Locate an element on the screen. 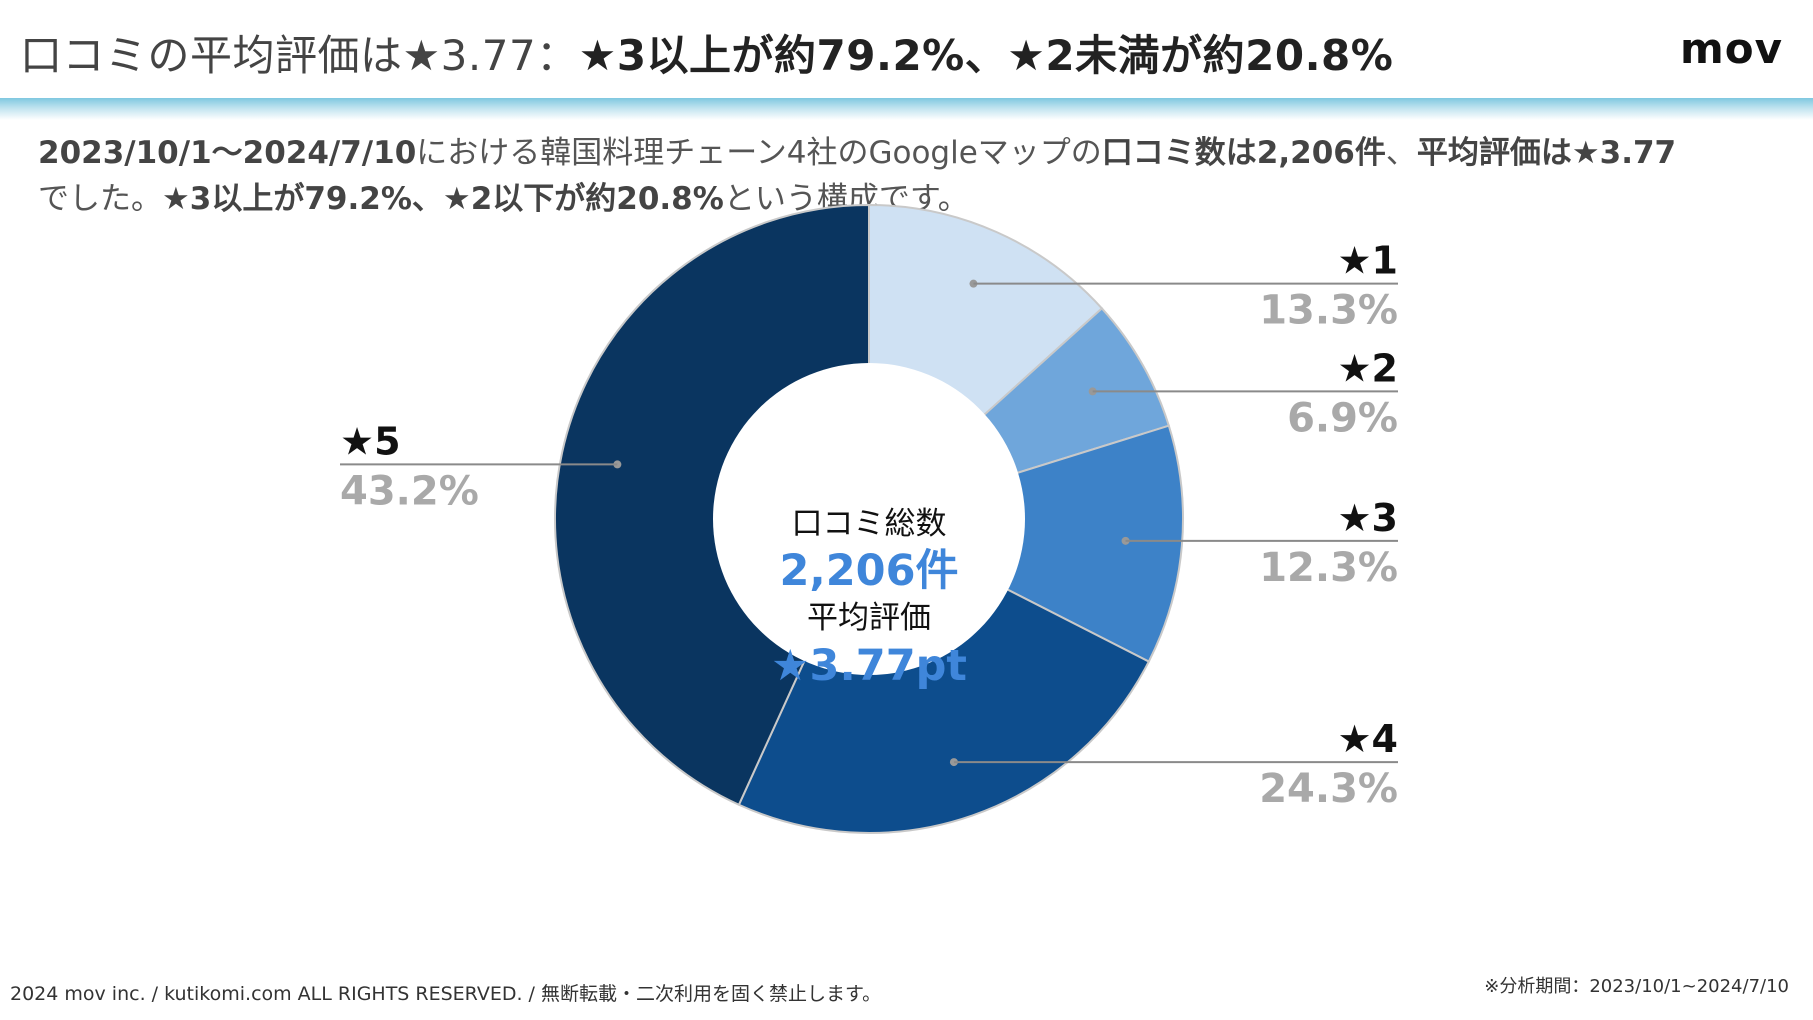  slice-category-label-5: ★5 is located at coordinates (370, 441).